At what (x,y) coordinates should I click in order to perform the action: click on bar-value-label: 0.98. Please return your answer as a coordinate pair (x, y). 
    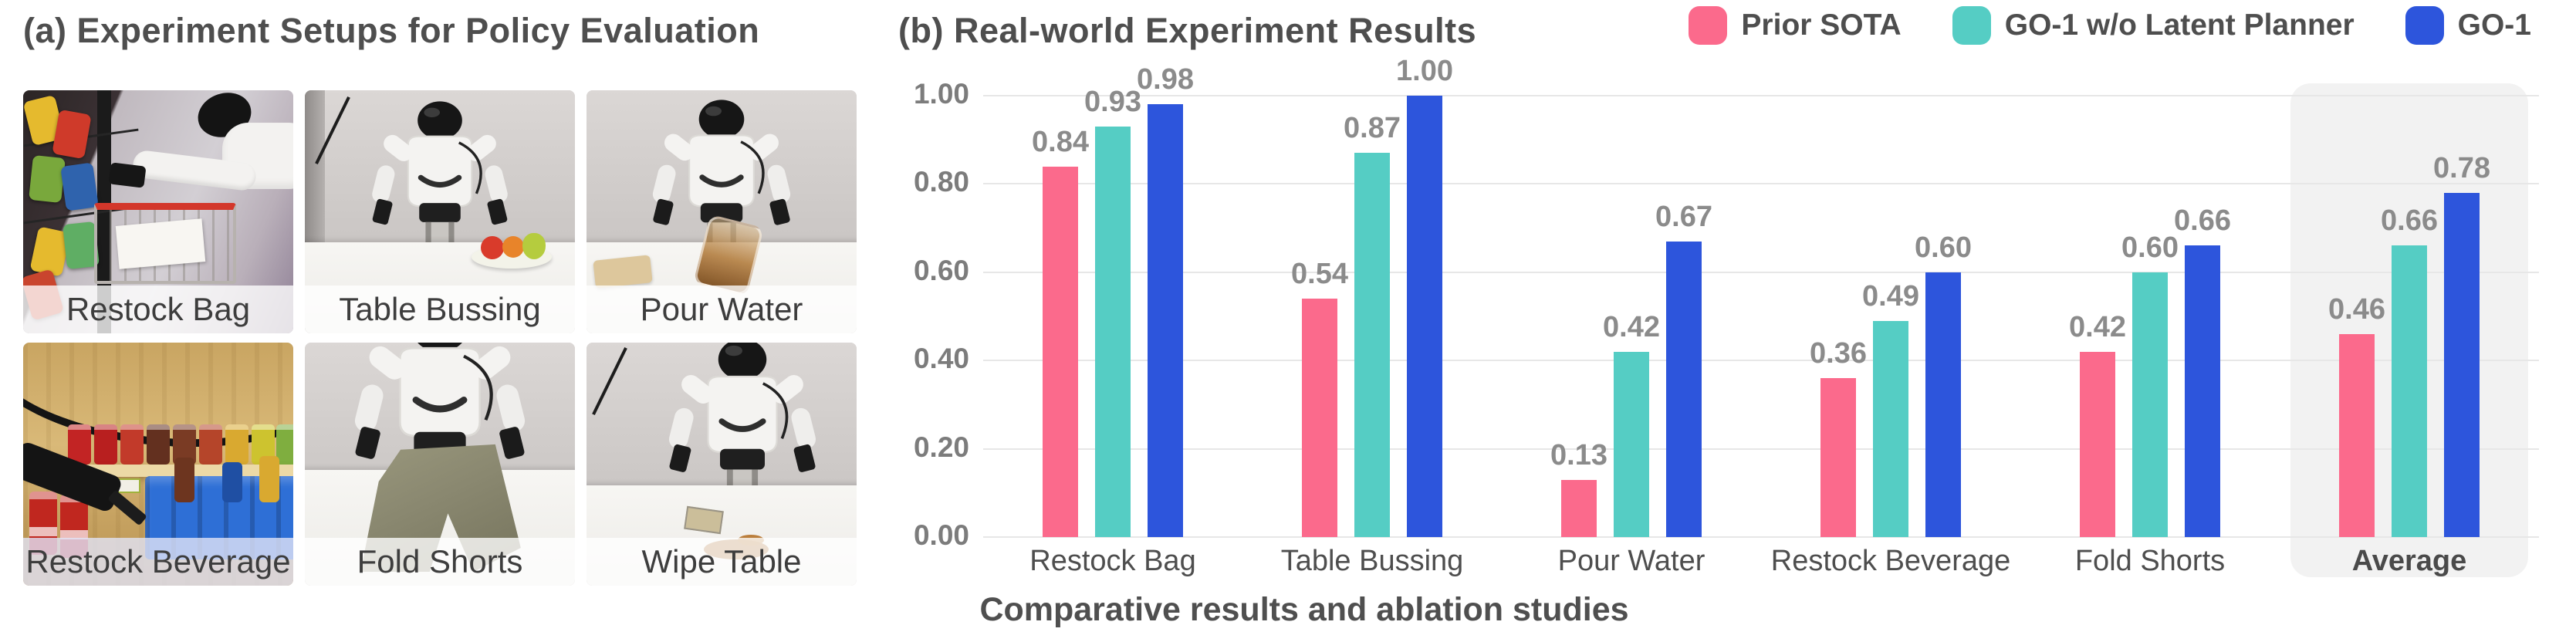
    Looking at the image, I should click on (1165, 79).